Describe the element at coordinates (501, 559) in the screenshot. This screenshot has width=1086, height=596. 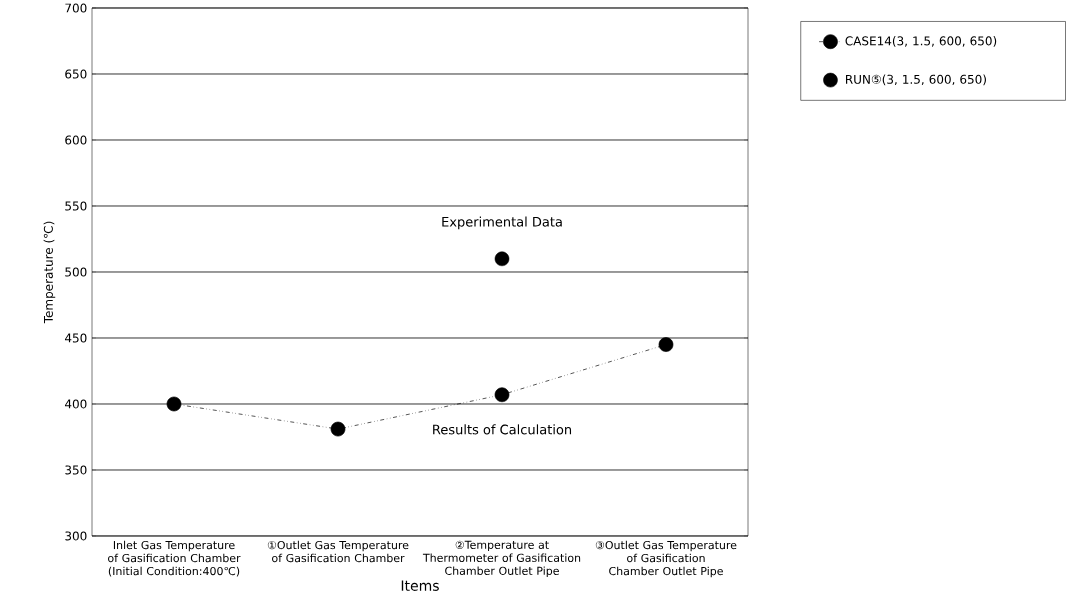
I see `x-tick-label: ②Temperature at Thermometer of Gasification Chamber Outlet Pipe` at that location.